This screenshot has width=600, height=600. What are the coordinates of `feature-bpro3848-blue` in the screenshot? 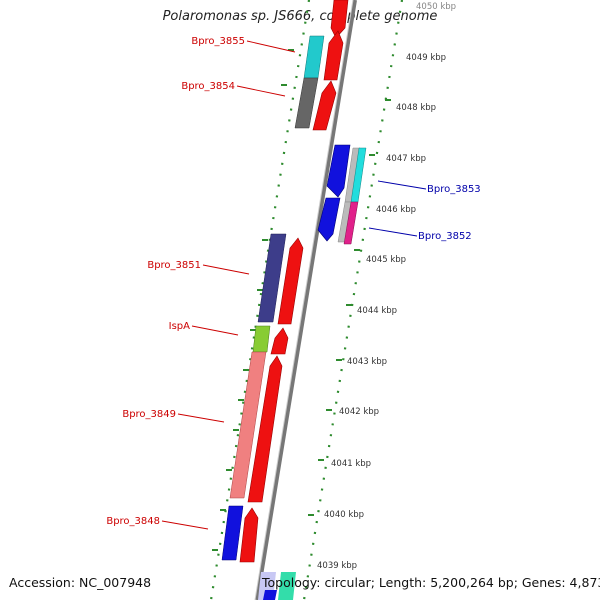 It's located at (232, 533).